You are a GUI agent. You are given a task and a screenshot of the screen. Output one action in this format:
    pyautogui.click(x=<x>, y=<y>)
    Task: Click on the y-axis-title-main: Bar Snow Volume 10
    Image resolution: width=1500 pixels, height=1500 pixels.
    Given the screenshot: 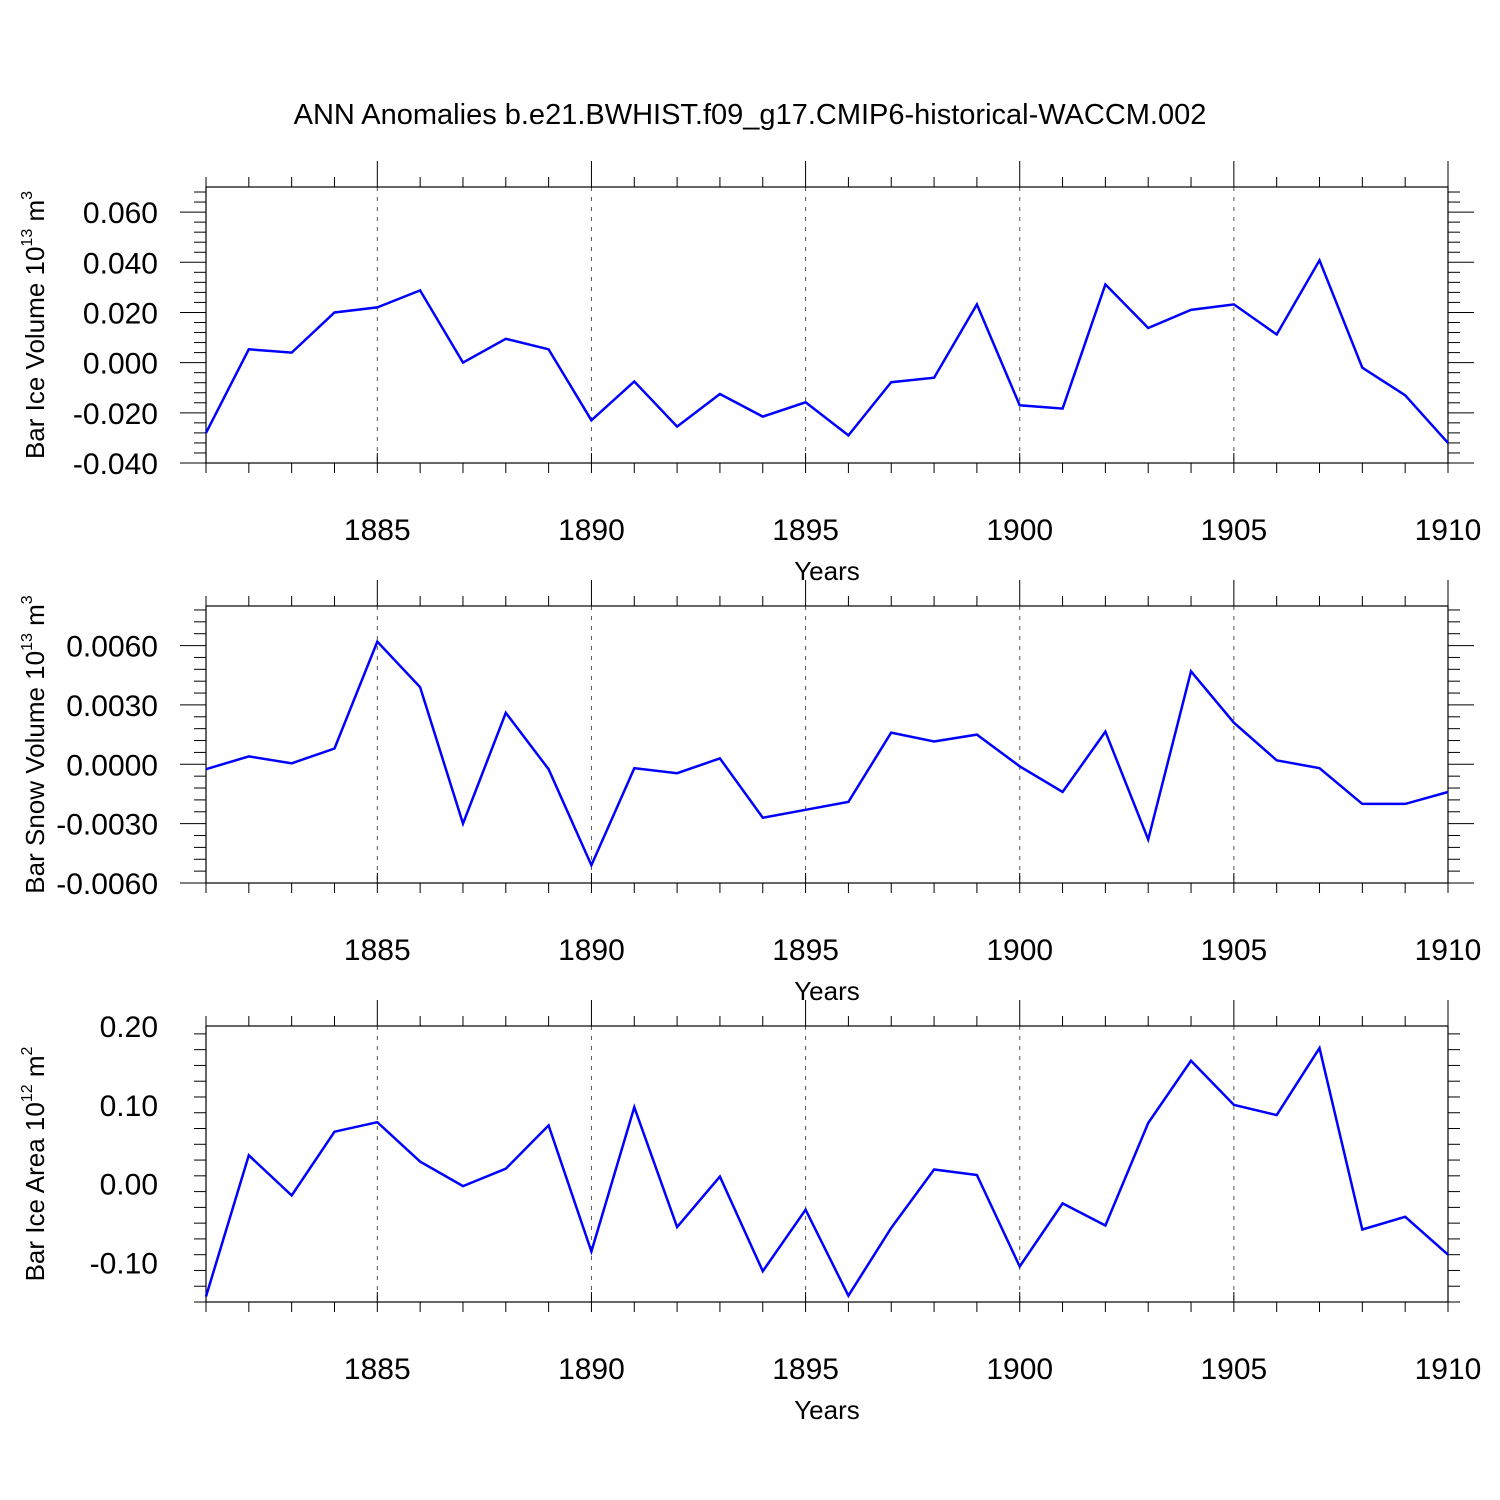 What is the action you would take?
    pyautogui.click(x=35, y=772)
    